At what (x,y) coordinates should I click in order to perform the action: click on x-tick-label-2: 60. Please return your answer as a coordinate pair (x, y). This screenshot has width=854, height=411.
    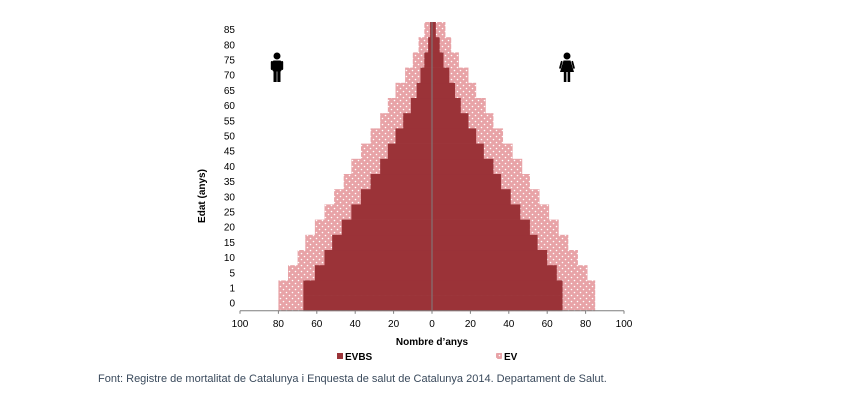
    Looking at the image, I should click on (317, 324).